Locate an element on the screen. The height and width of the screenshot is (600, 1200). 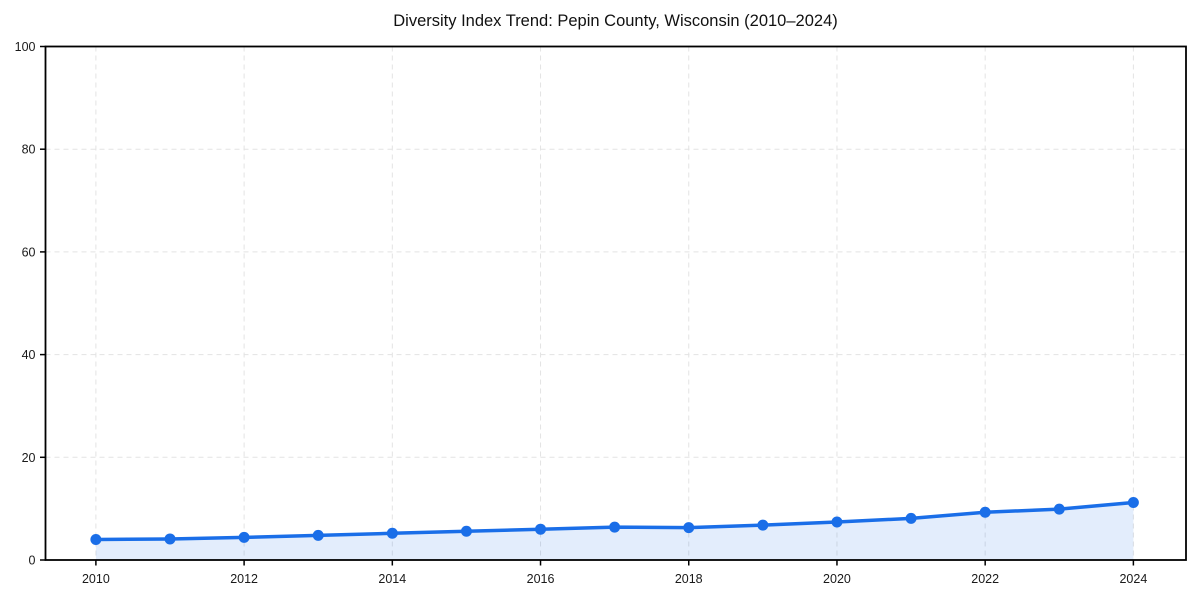
y-tick-label-0: 0 is located at coordinates (32, 561).